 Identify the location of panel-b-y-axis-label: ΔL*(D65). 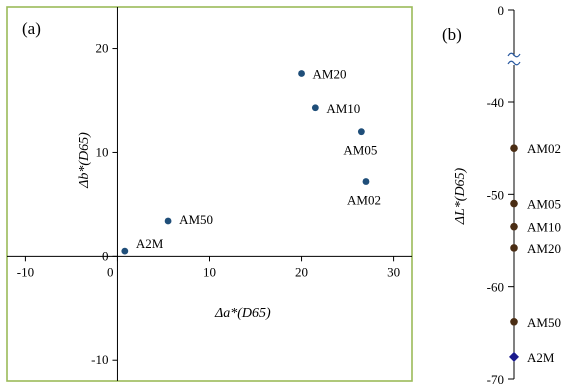
(460, 196).